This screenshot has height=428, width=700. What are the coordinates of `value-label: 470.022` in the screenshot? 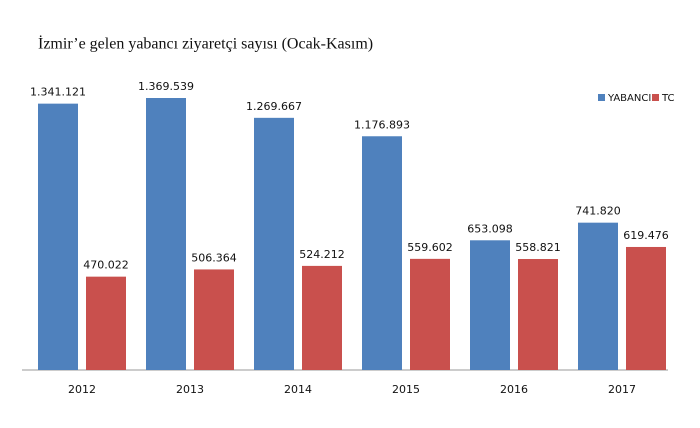 It's located at (106, 265).